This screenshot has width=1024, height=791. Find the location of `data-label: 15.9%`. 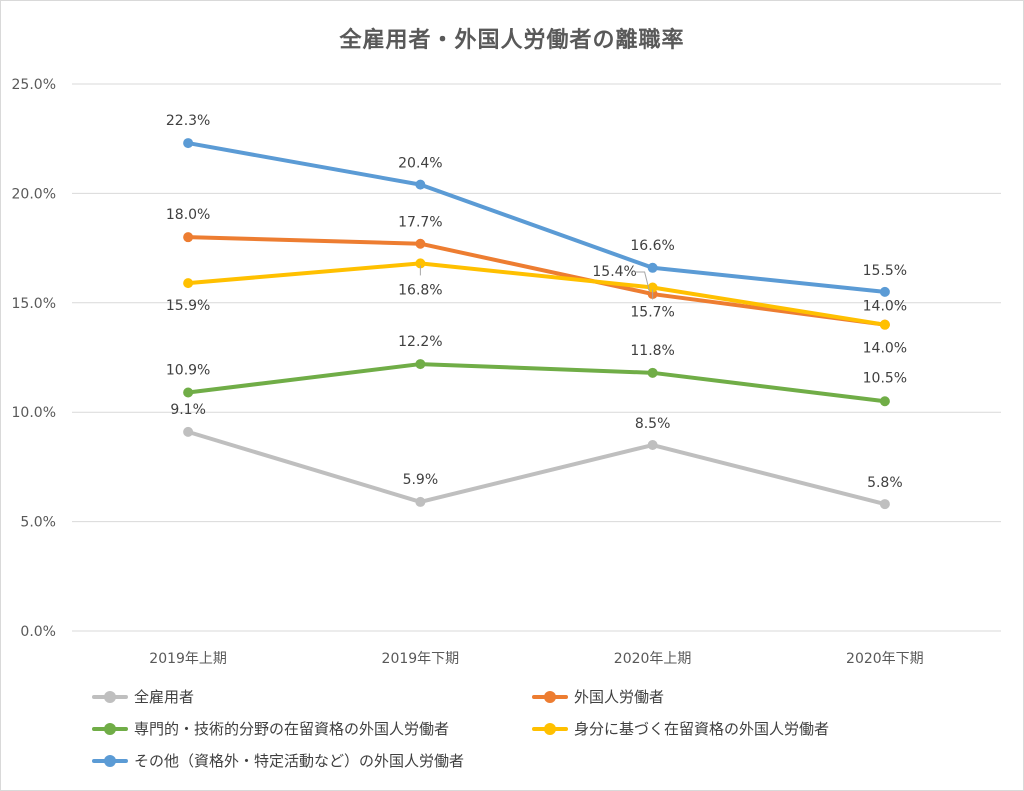

data-label: 15.9% is located at coordinates (188, 306).